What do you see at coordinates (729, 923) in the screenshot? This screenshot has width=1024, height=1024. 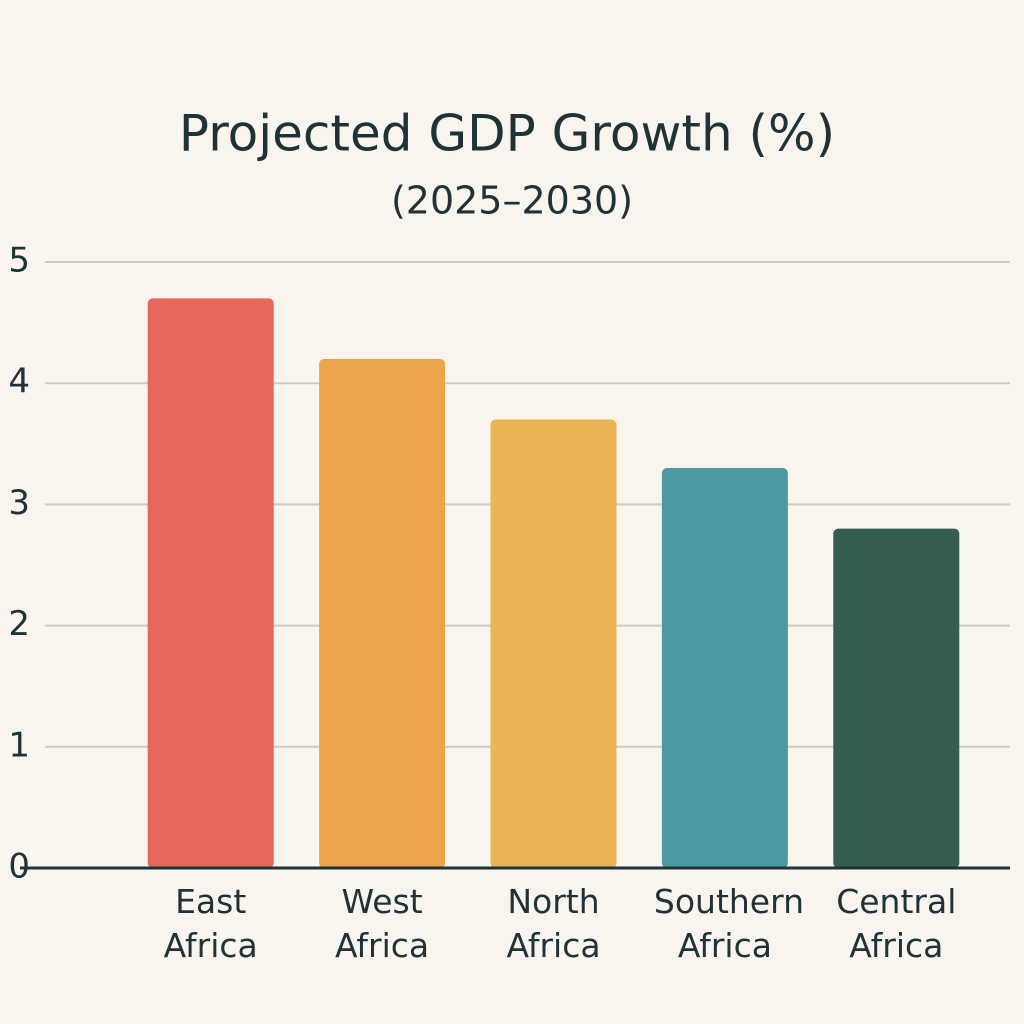 I see `x-tick-label: Southern Africa` at bounding box center [729, 923].